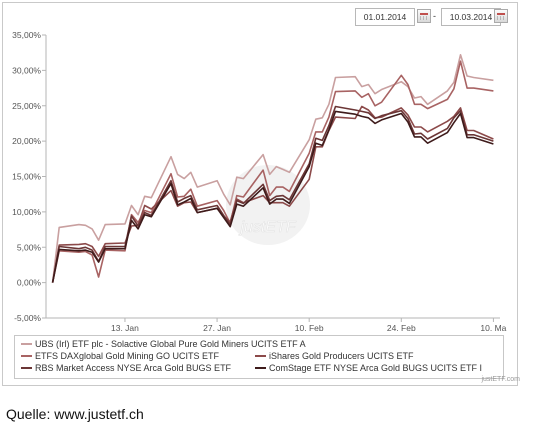 This screenshot has width=540, height=432. What do you see at coordinates (401, 328) in the screenshot?
I see `x-tick-label: 24. Feb` at bounding box center [401, 328].